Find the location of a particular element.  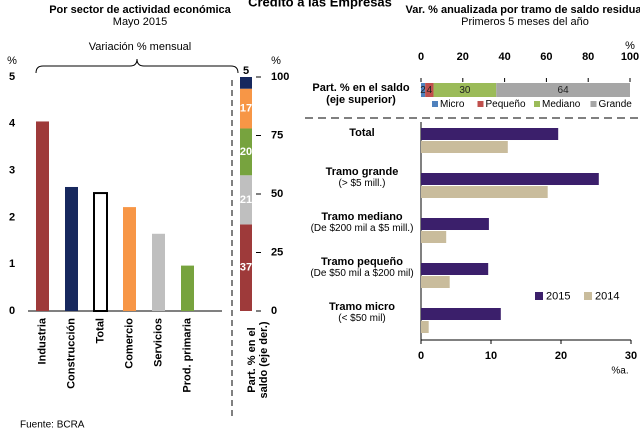

x-tick-label: Servicios is located at coordinates (158, 342).